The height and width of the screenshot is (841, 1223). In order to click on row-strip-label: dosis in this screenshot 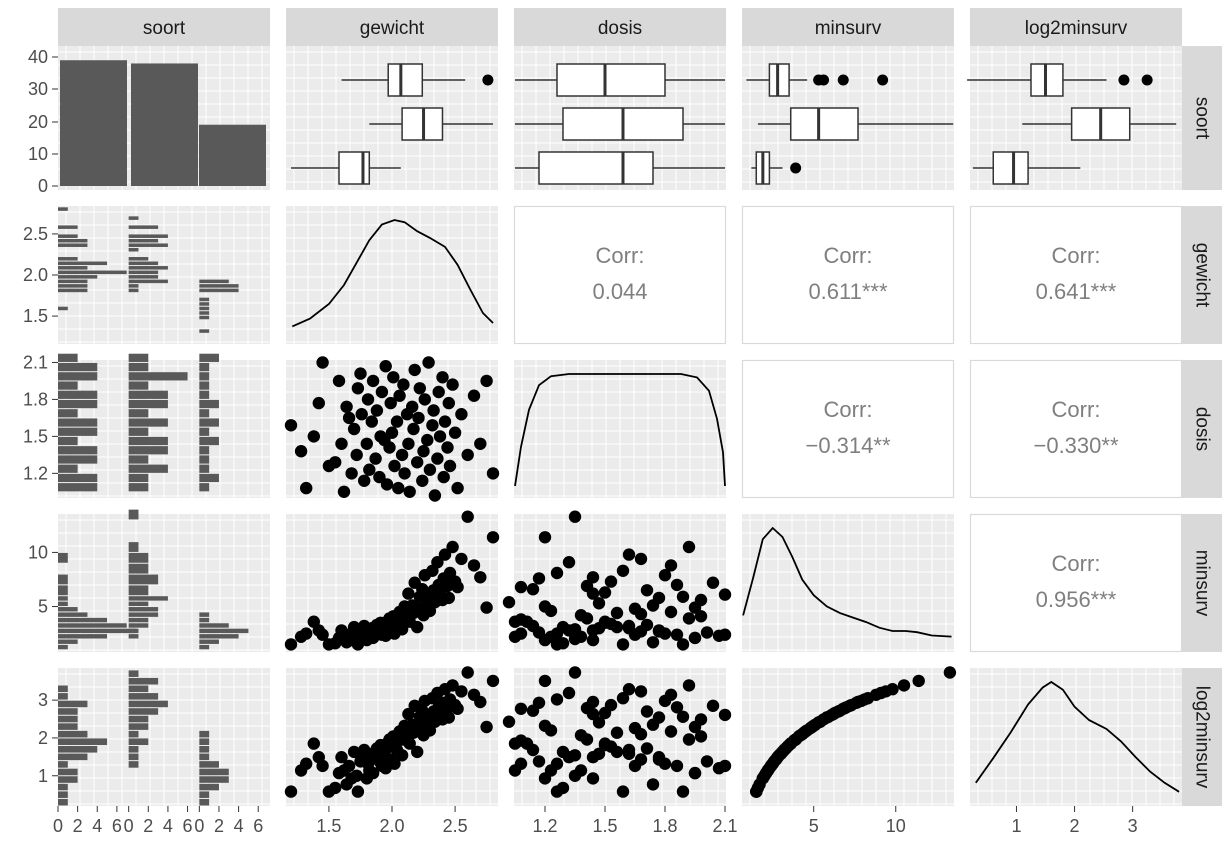, I will do `click(1202, 429)`.